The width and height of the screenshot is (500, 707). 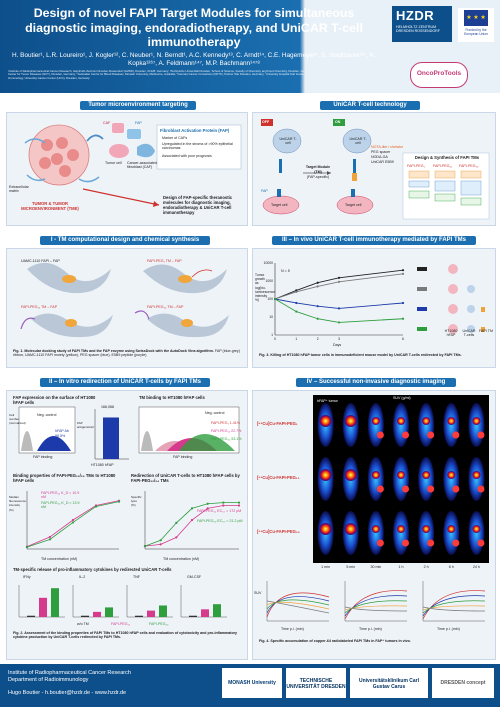 I want to click on hfap-ab-label: hFAP Ab, so click(x=62, y=431).